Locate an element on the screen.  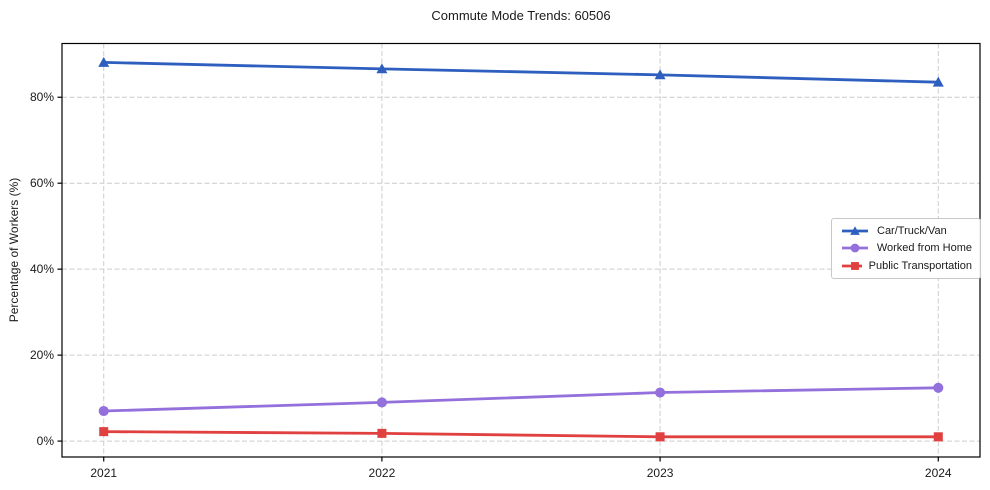
y-tick-label: 80% is located at coordinates (42, 97).